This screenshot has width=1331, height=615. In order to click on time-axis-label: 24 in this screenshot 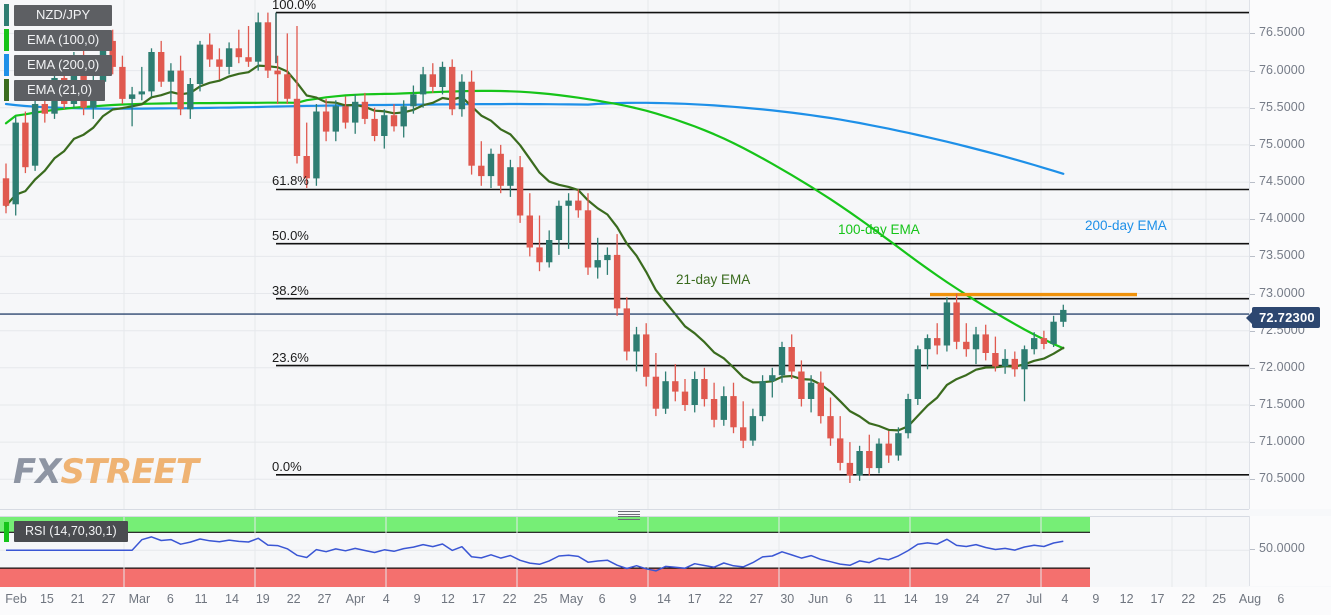, I will do `click(972, 599)`.